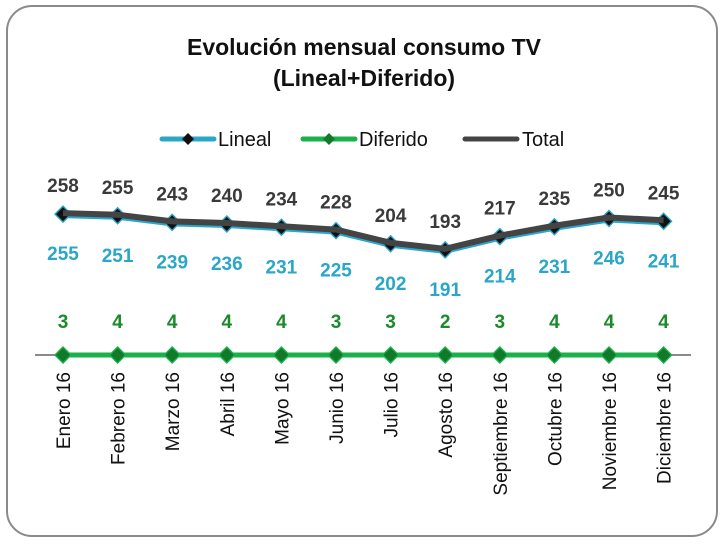 Image resolution: width=728 pixels, height=547 pixels. I want to click on x-tick-label: Enero 16, so click(64, 410).